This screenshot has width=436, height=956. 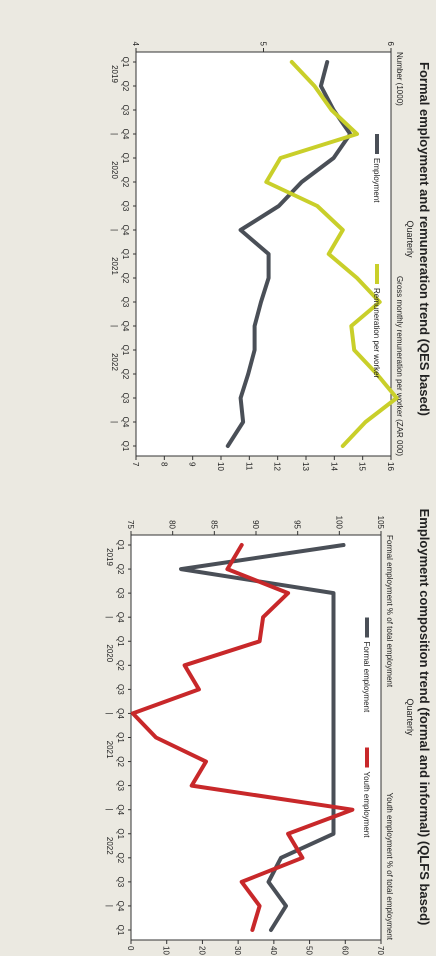 I want to click on legend-entry: Youth employment, so click(x=366, y=805).